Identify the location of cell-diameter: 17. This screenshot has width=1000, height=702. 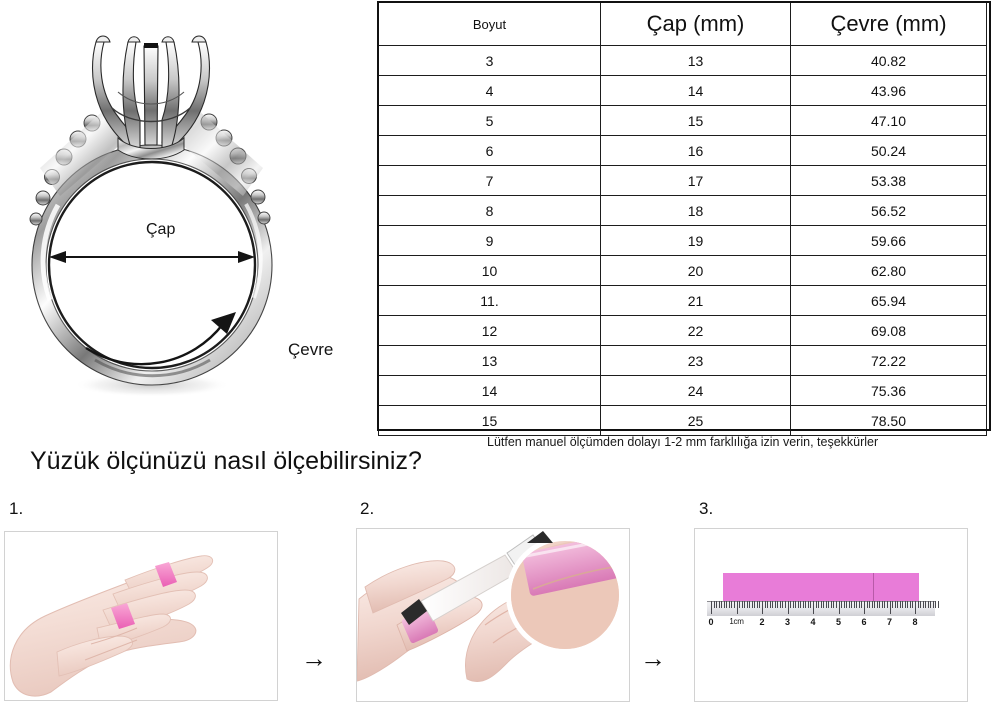
(695, 180).